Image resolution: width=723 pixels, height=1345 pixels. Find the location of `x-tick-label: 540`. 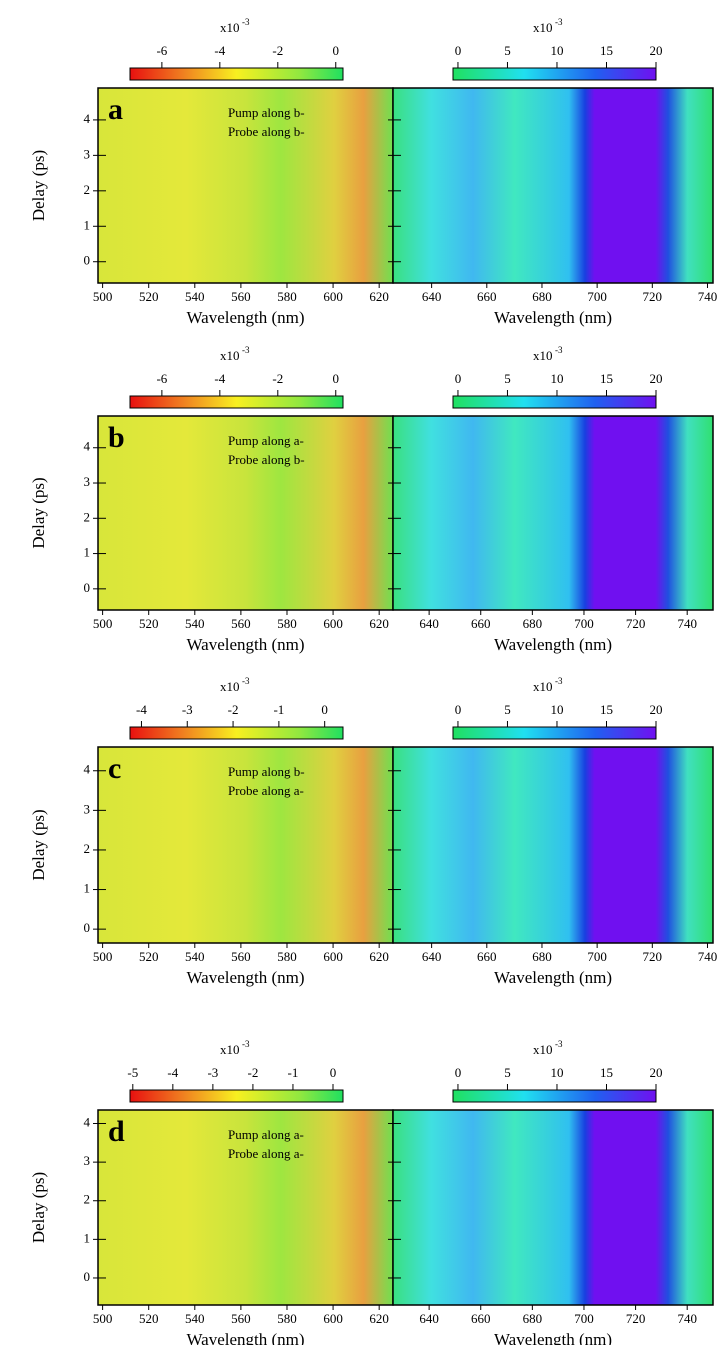

x-tick-label: 540 is located at coordinates (195, 956).